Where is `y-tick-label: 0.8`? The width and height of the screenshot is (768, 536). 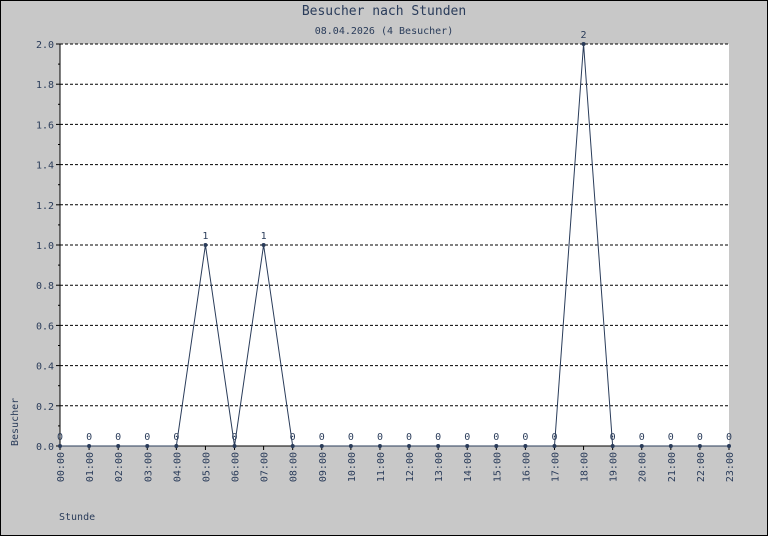 y-tick-label: 0.8 is located at coordinates (45, 286).